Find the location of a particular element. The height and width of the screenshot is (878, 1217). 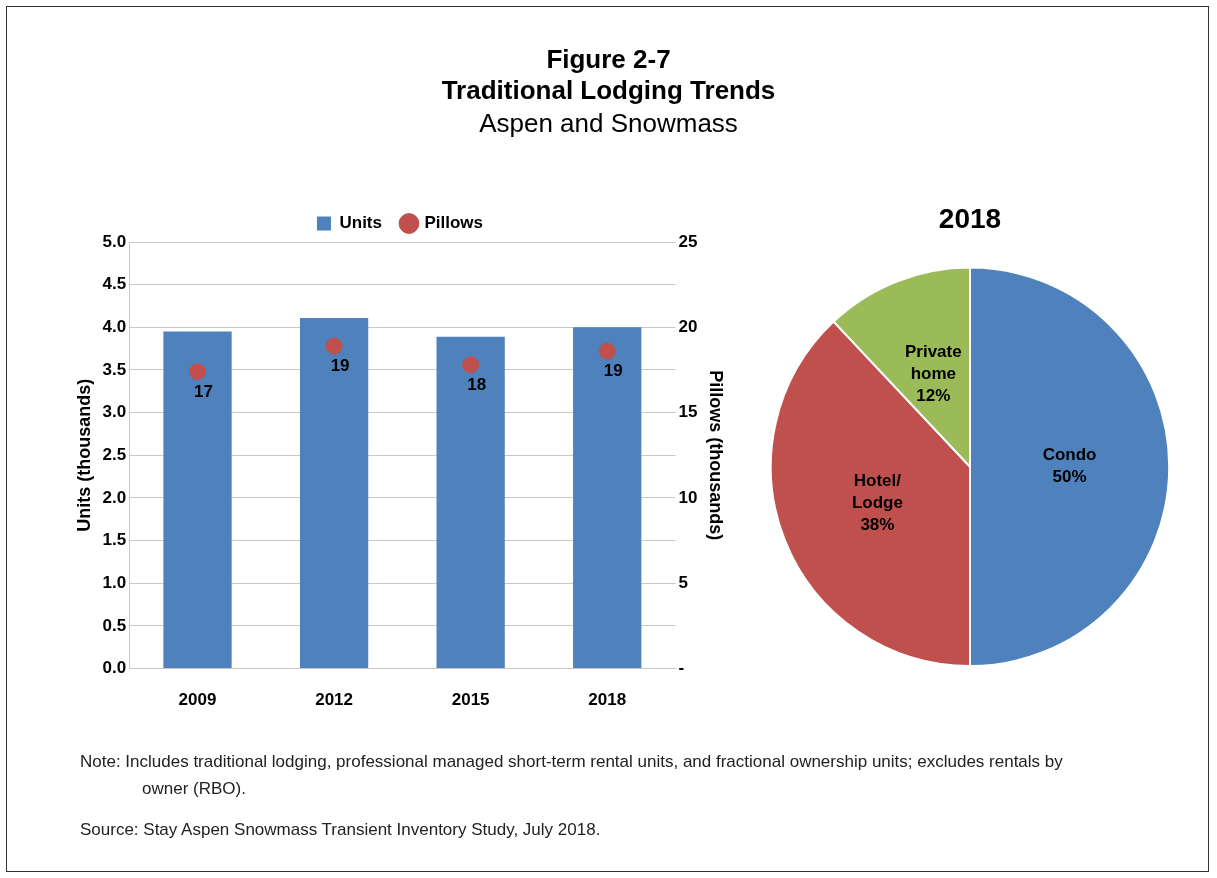

y-tick-label: 3.0 is located at coordinates (114, 412).